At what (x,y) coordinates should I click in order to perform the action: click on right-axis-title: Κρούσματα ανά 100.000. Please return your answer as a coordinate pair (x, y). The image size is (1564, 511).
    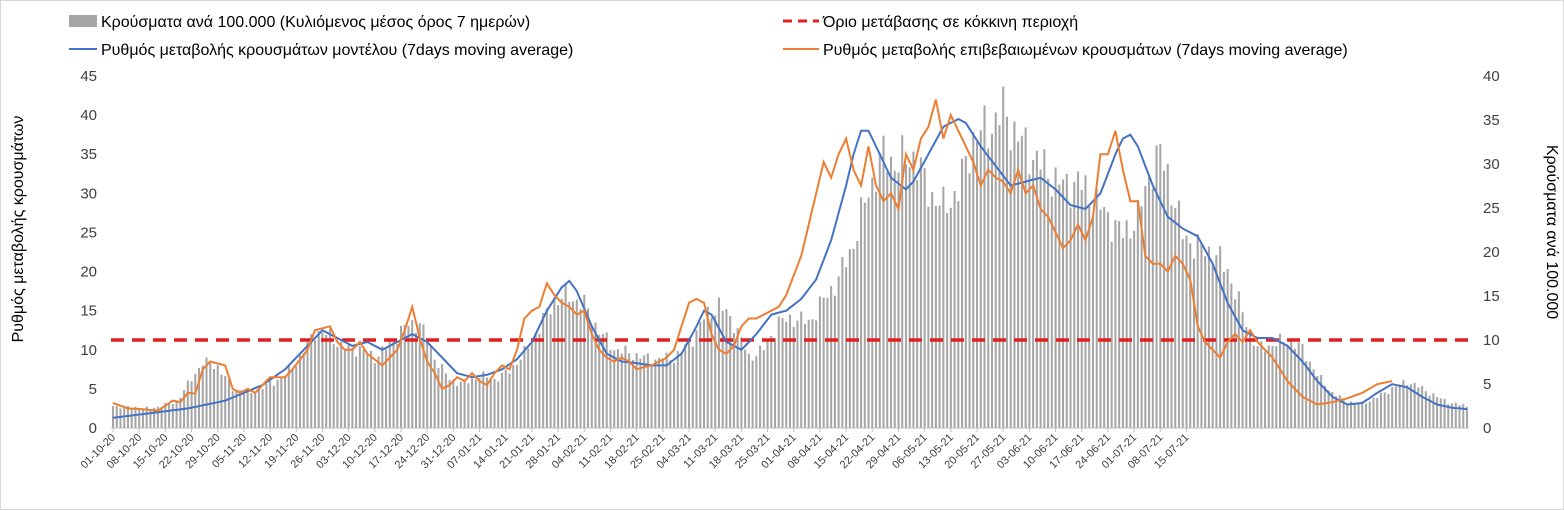
    Looking at the image, I should click on (1551, 232).